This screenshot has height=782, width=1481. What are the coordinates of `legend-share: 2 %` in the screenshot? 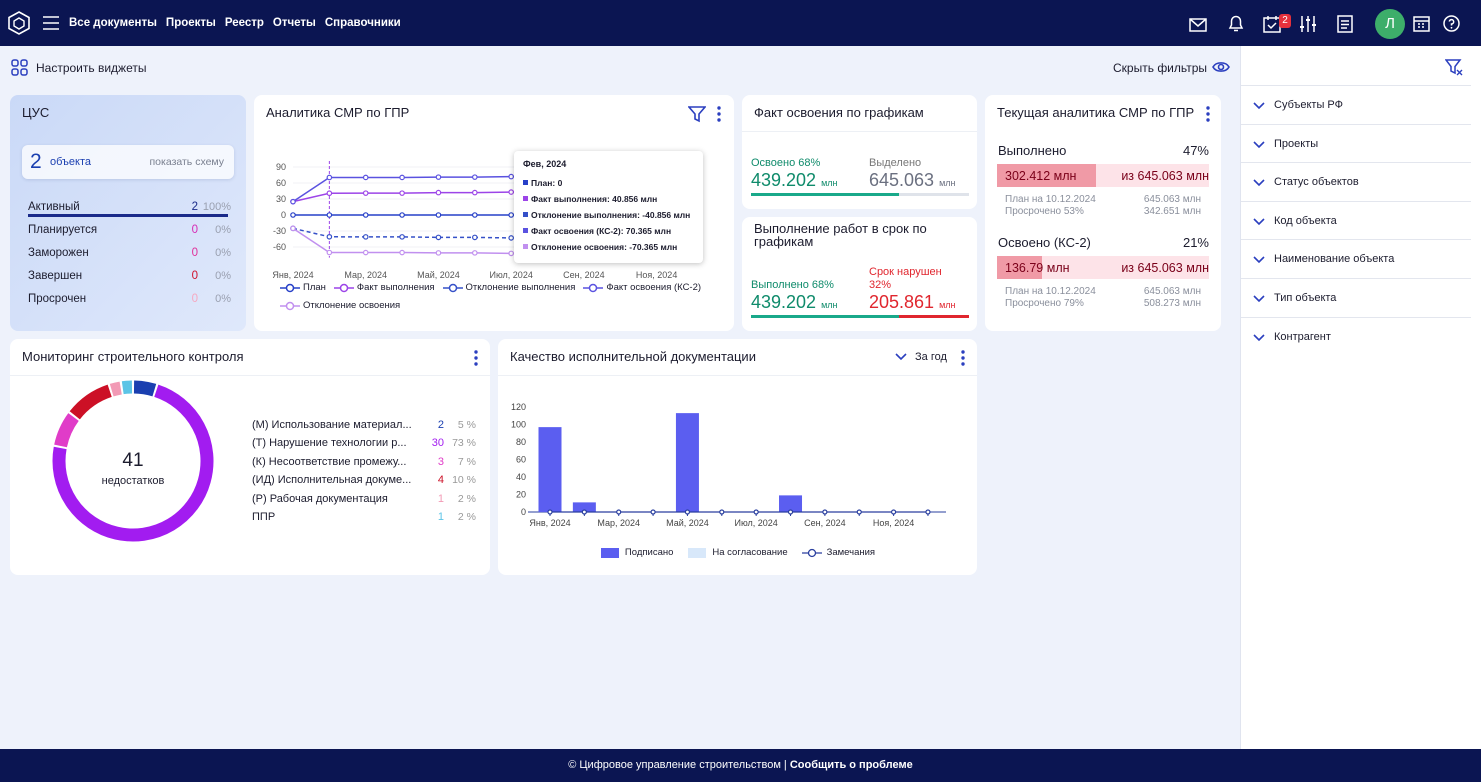 It's located at (466, 517).